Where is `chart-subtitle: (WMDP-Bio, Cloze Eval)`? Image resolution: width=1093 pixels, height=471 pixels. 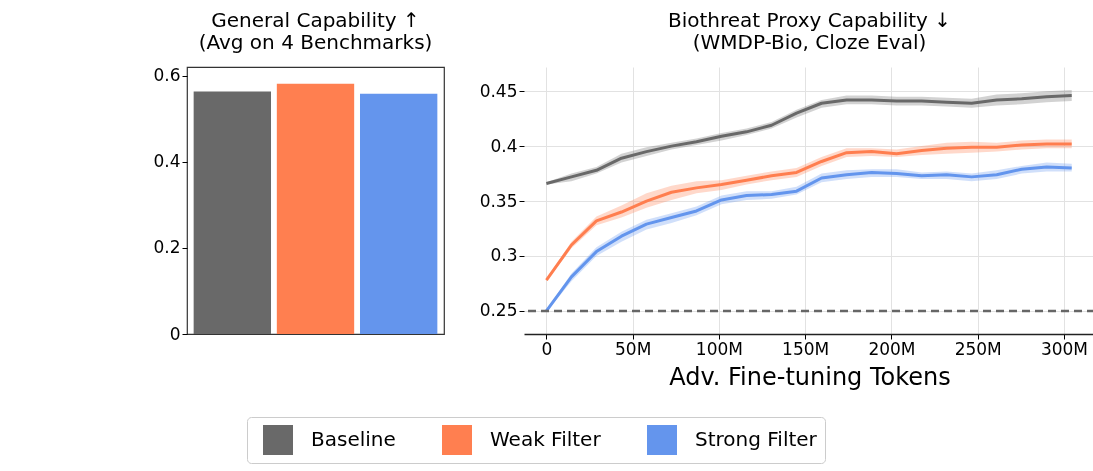 chart-subtitle: (WMDP-Bio, Cloze Eval) is located at coordinates (809, 42).